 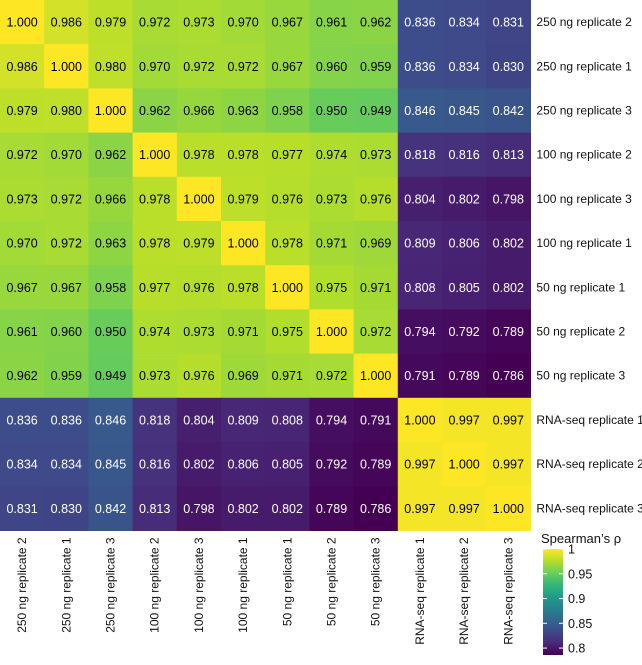 What do you see at coordinates (584, 111) in the screenshot?
I see `row-label: 250 ng replicate 3` at bounding box center [584, 111].